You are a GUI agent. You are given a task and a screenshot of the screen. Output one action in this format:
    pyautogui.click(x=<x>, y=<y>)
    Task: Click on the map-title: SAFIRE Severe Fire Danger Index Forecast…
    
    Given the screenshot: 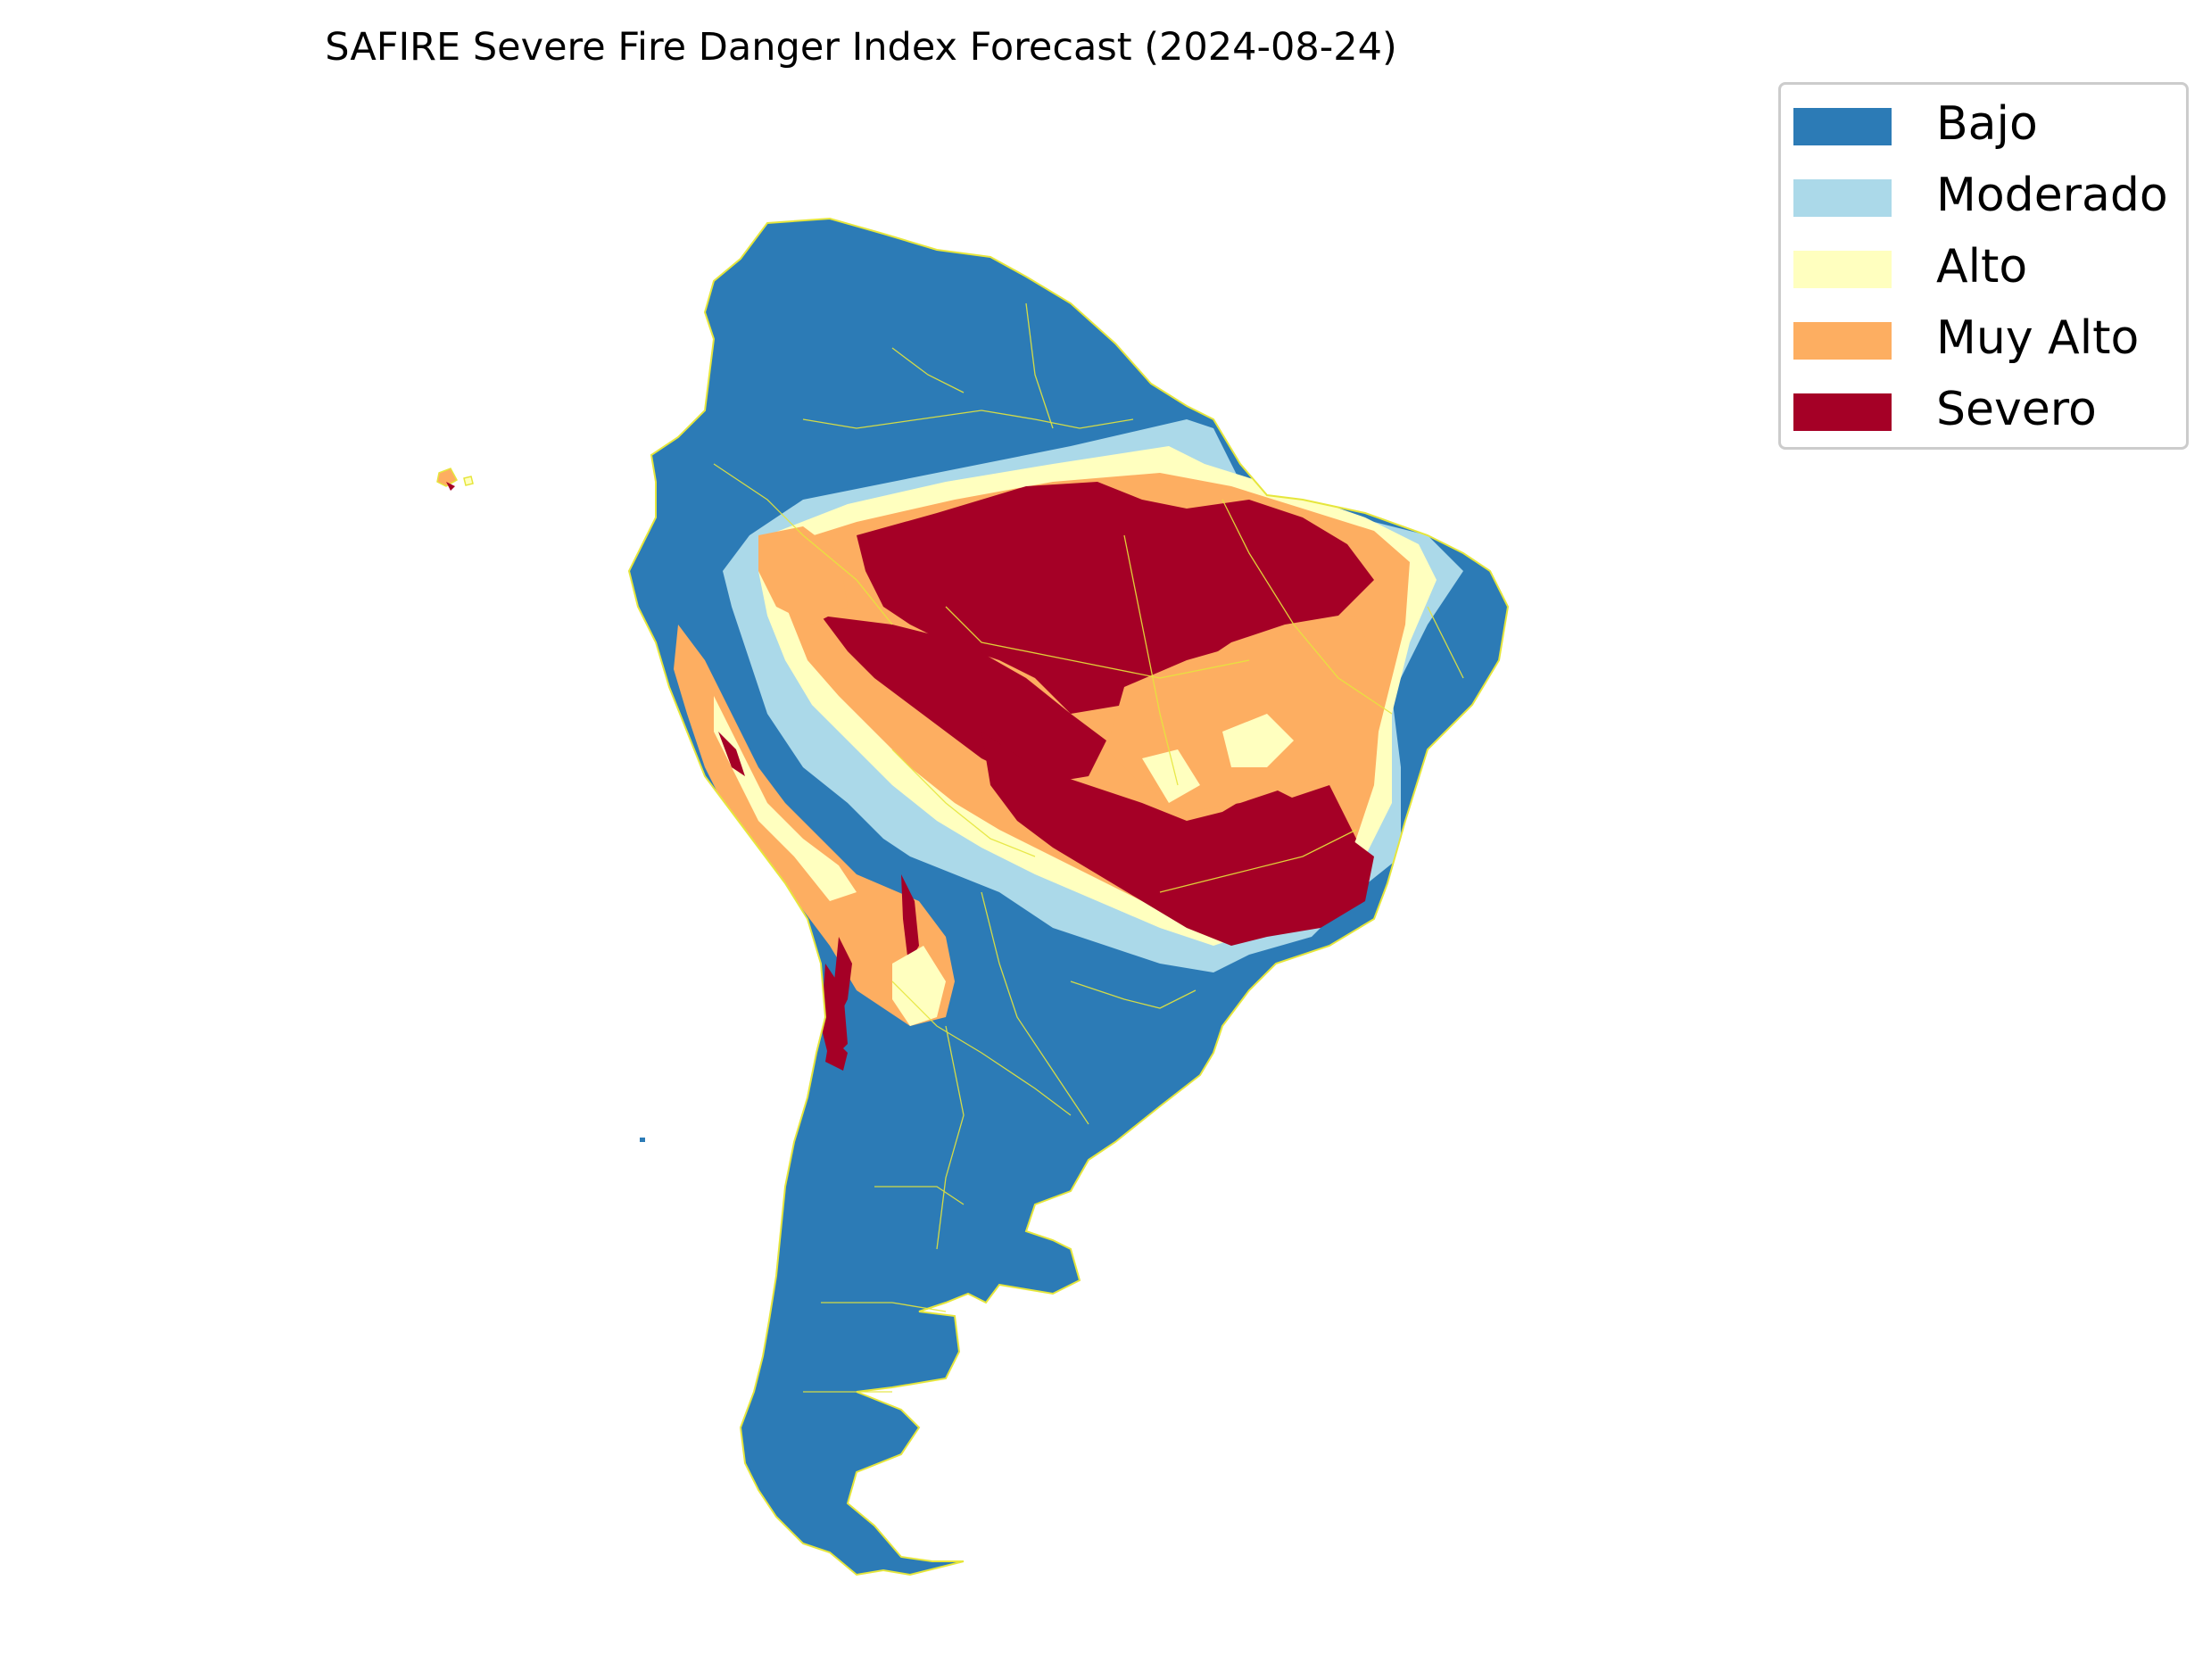 What is the action you would take?
    pyautogui.click(x=861, y=47)
    